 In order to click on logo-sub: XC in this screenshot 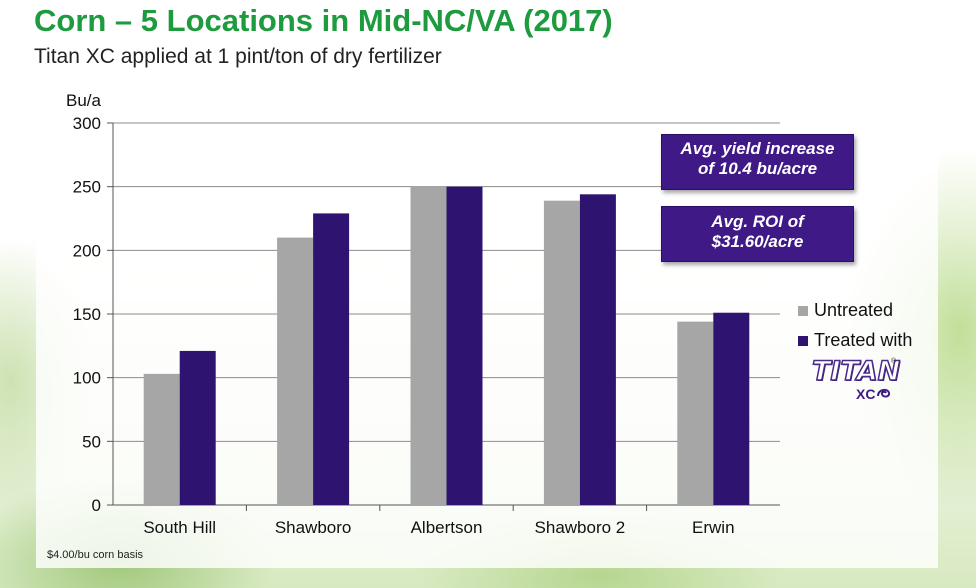, I will do `click(866, 394)`.